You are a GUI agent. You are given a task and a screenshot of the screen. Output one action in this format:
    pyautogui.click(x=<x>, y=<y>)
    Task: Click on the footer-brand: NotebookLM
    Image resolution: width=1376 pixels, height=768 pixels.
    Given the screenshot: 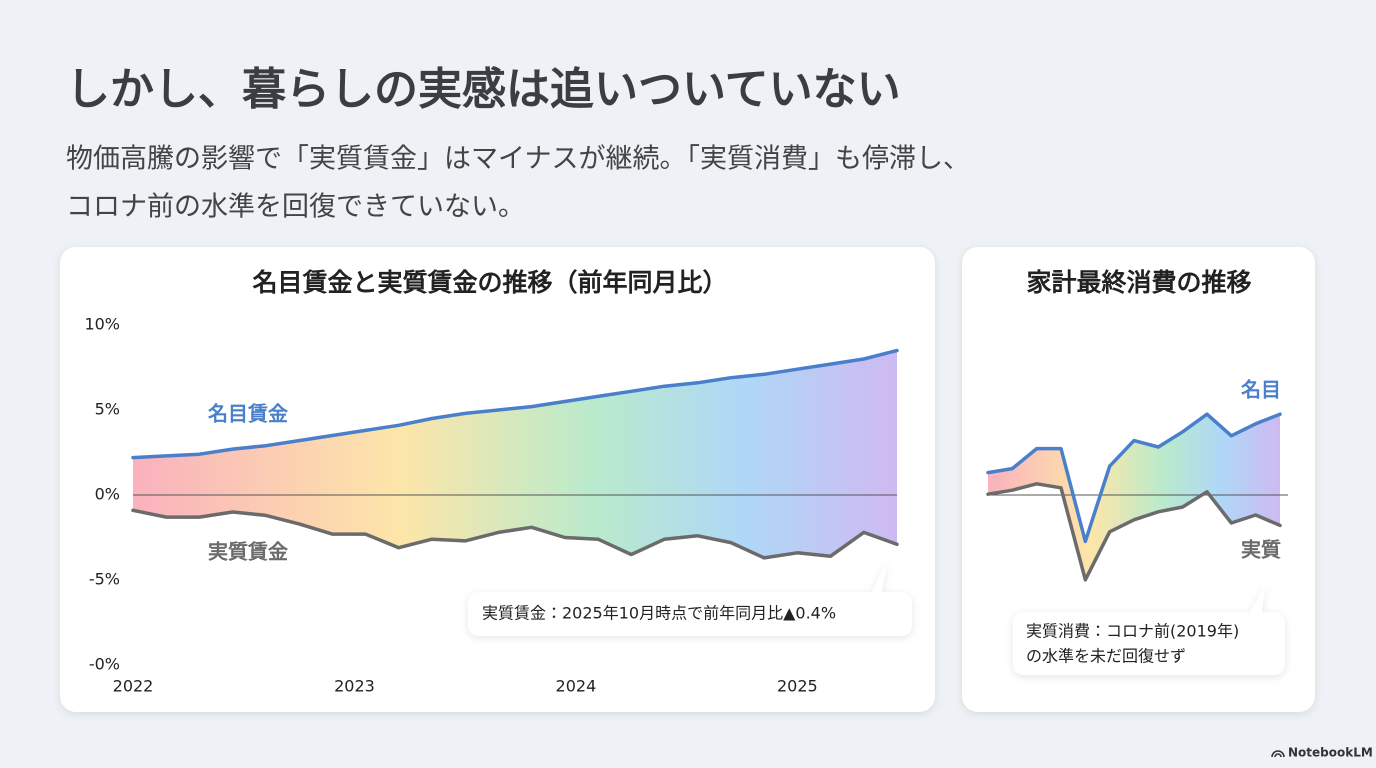 What is the action you would take?
    pyautogui.click(x=1330, y=753)
    